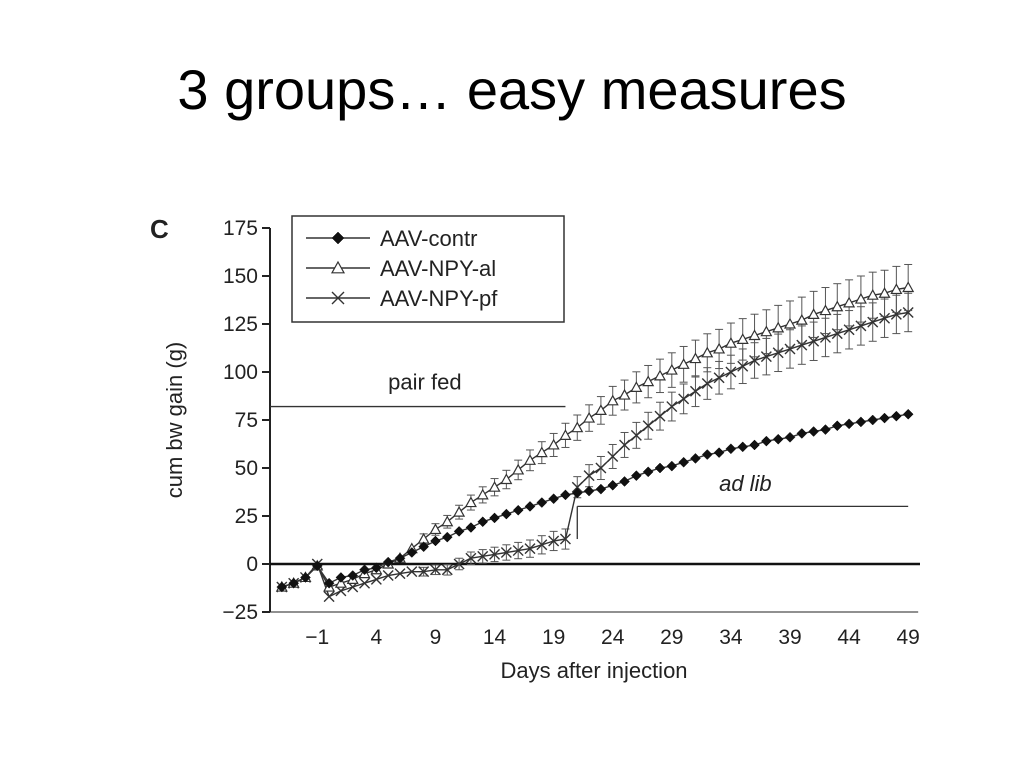  I want to click on x-tick-label: 24, so click(613, 637).